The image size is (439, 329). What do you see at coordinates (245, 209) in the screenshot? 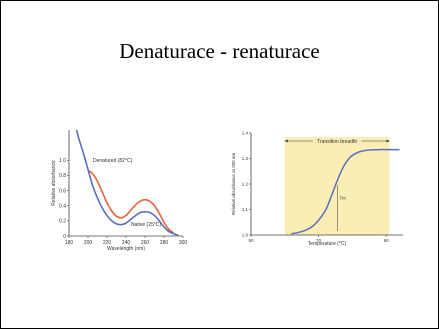
I see `y-tick-label: 1.1` at bounding box center [245, 209].